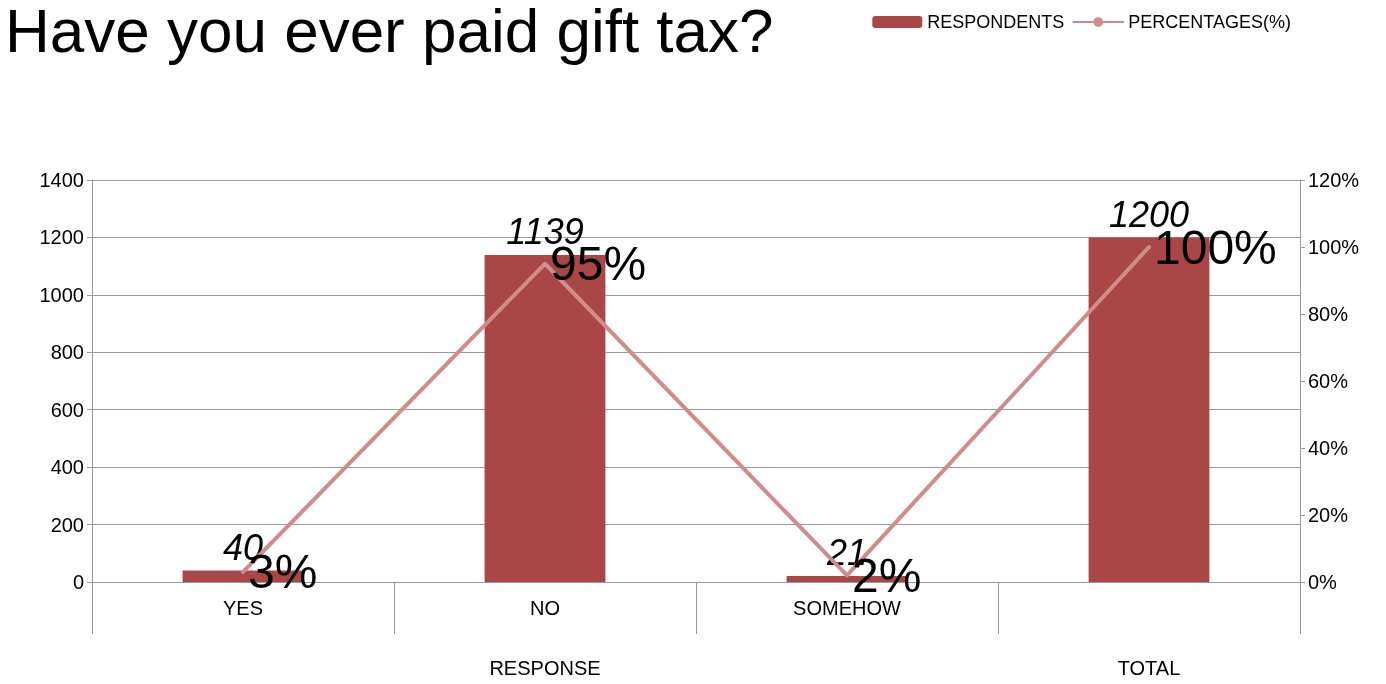 The height and width of the screenshot is (684, 1386). I want to click on x-tick-label: SOMEHOW, so click(847, 608).